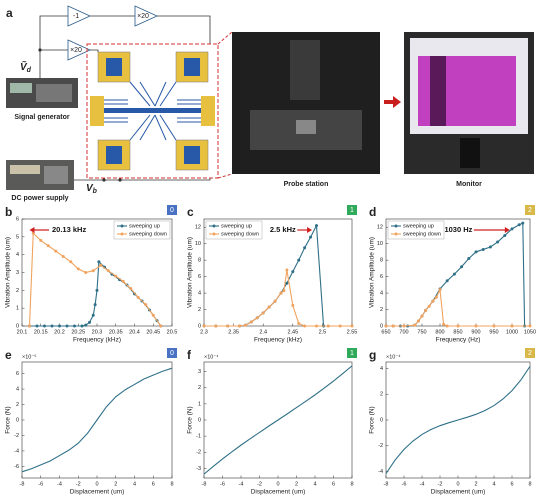 The height and width of the screenshot is (497, 550). Describe the element at coordinates (16, 451) in the screenshot. I see `y-tick-label: -4` at that location.